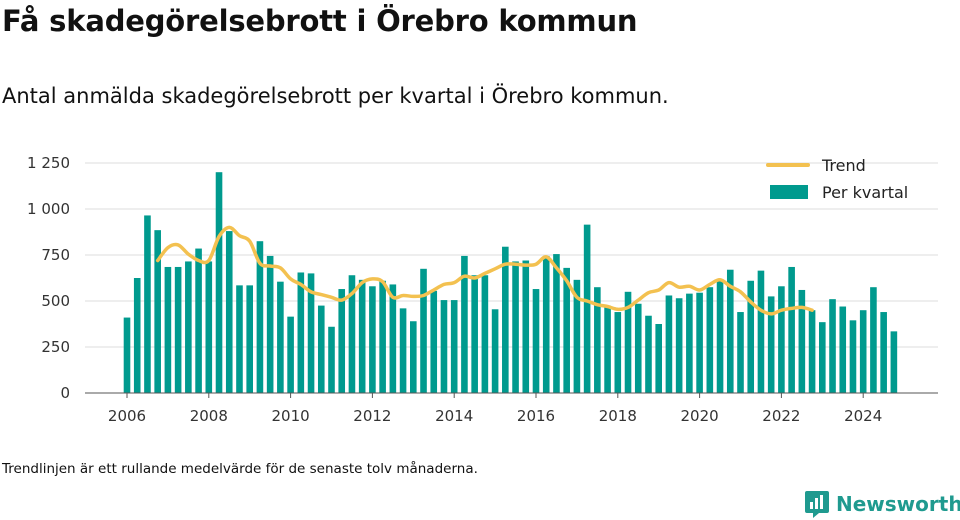 The image size is (960, 520). Describe the element at coordinates (320, 21) in the screenshot. I see `chart-title: Få skadegörelsebrott i Örebro kommun` at that location.